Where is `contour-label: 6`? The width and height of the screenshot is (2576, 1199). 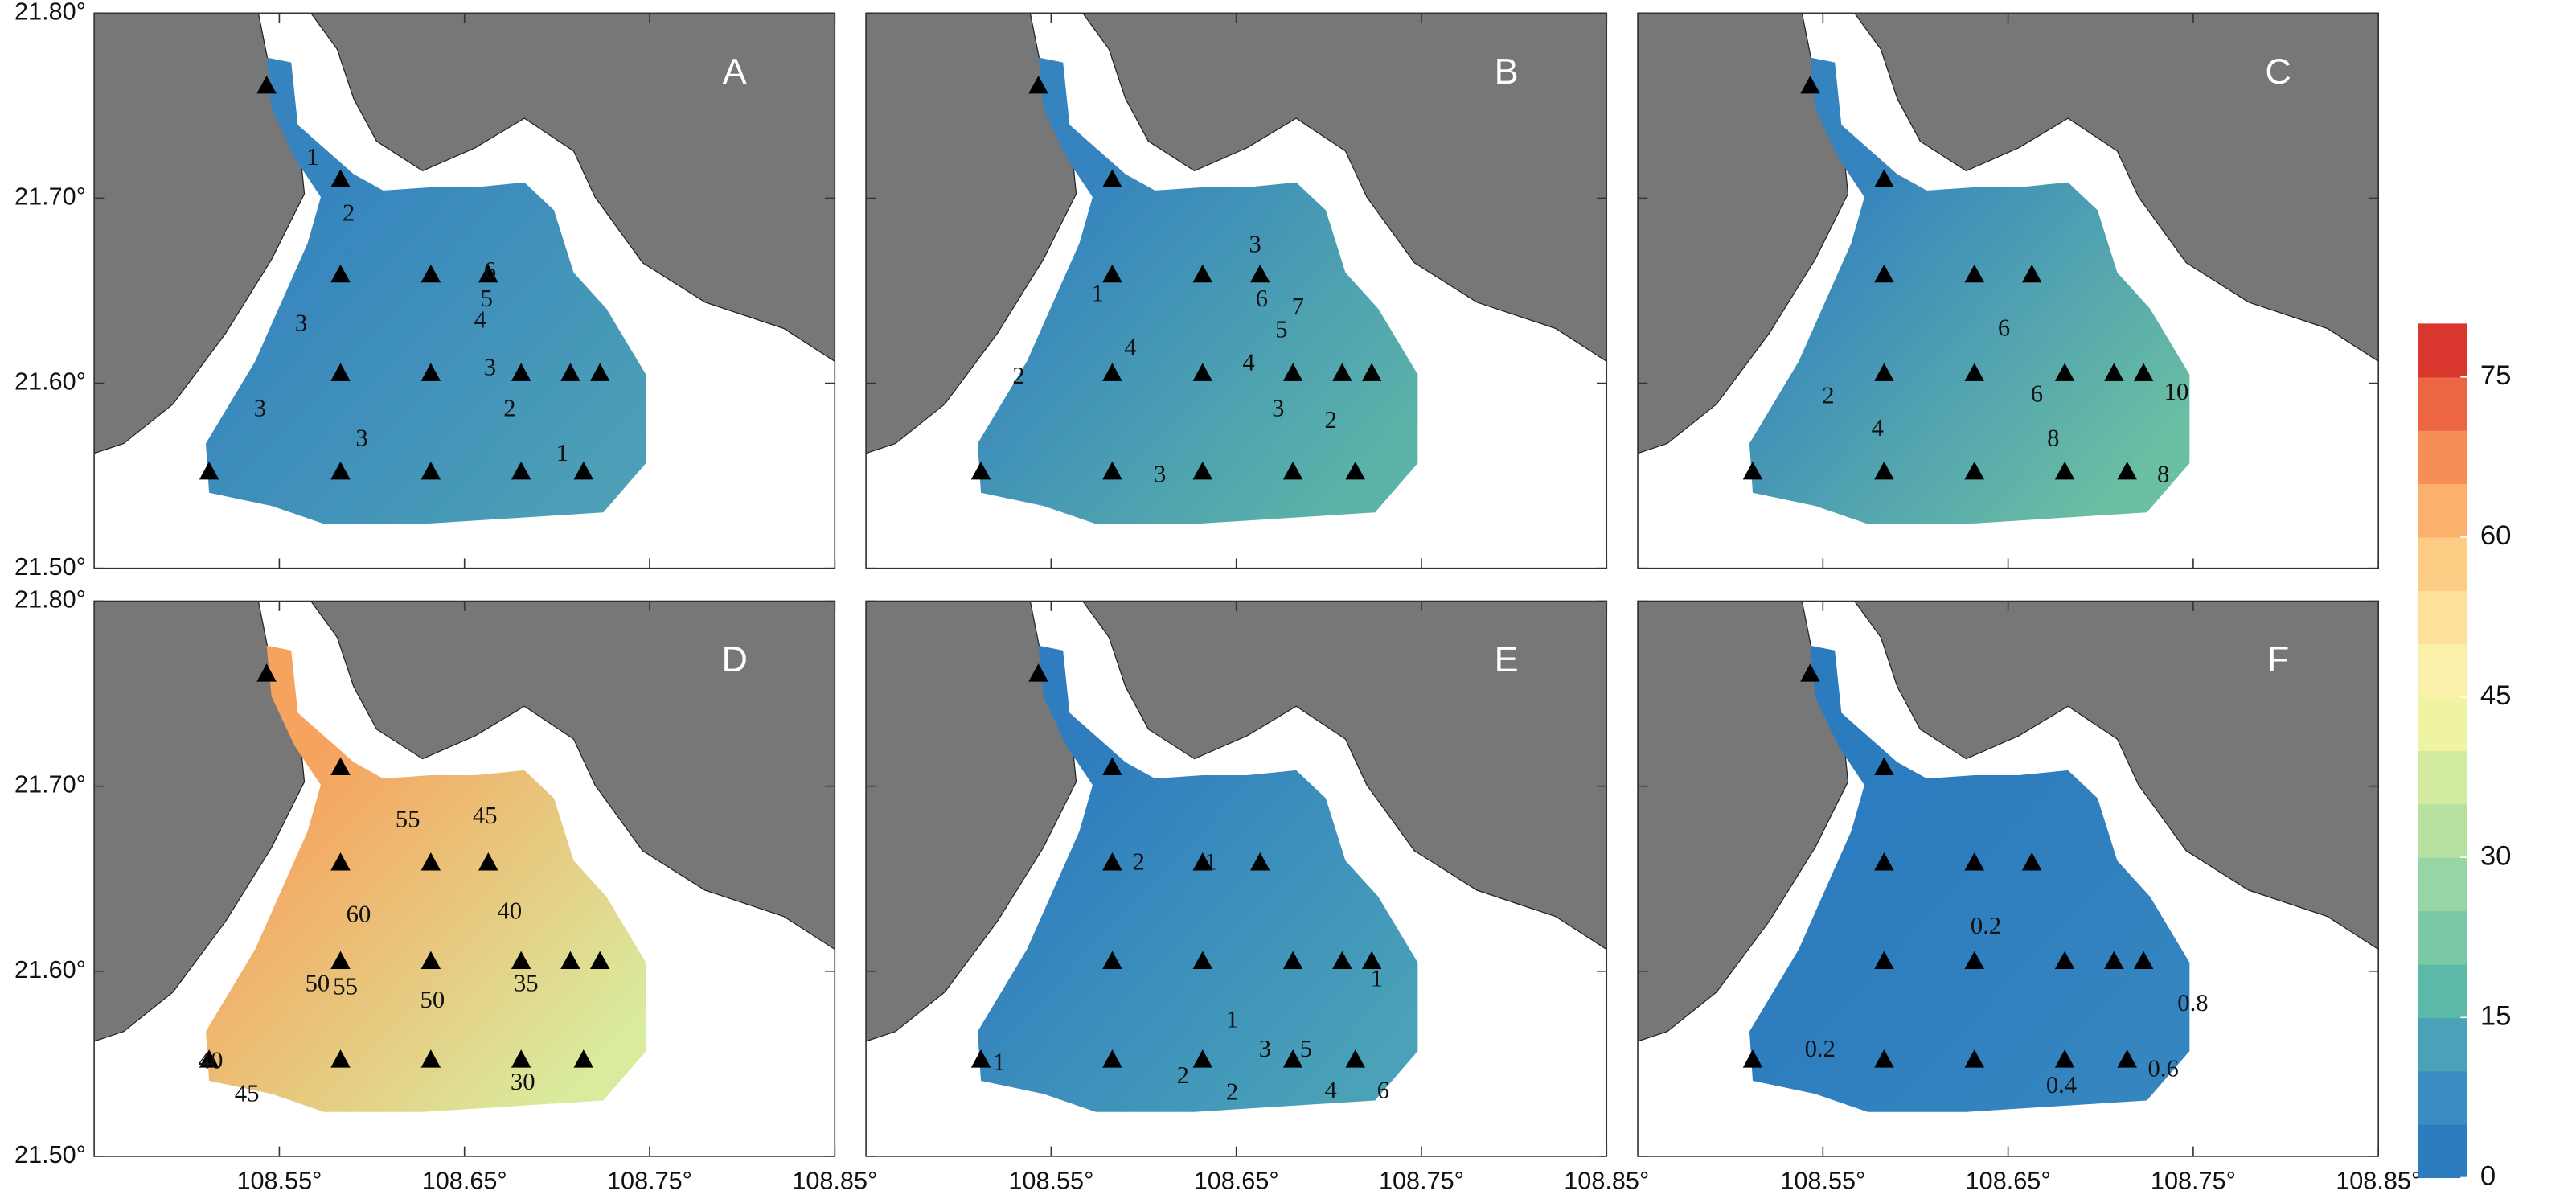 contour-label: 6 is located at coordinates (2004, 328).